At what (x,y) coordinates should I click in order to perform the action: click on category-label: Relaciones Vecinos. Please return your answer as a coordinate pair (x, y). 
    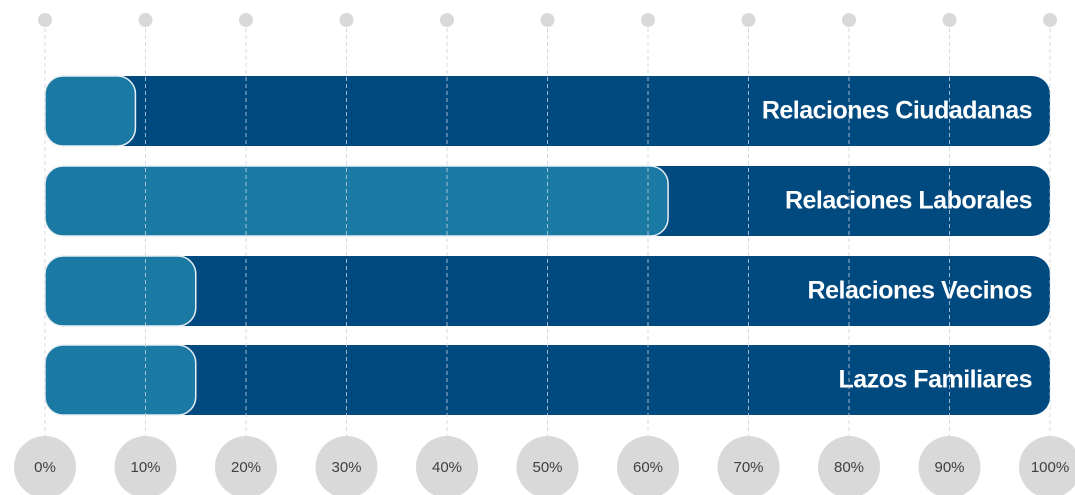
    Looking at the image, I should click on (920, 291).